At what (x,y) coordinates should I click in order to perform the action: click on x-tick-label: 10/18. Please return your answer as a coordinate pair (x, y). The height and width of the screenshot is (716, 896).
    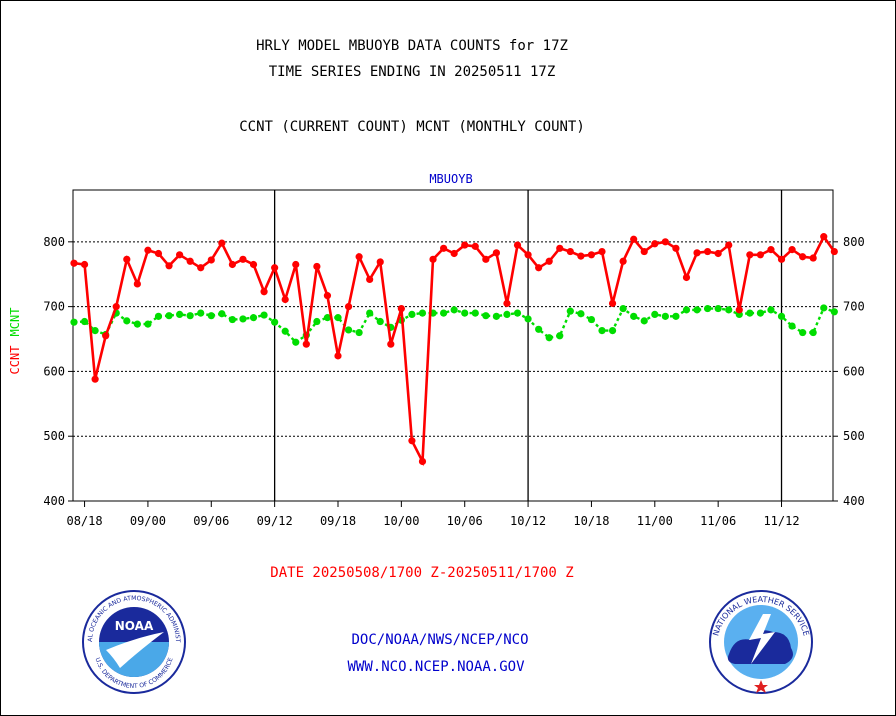
    Looking at the image, I should click on (591, 521).